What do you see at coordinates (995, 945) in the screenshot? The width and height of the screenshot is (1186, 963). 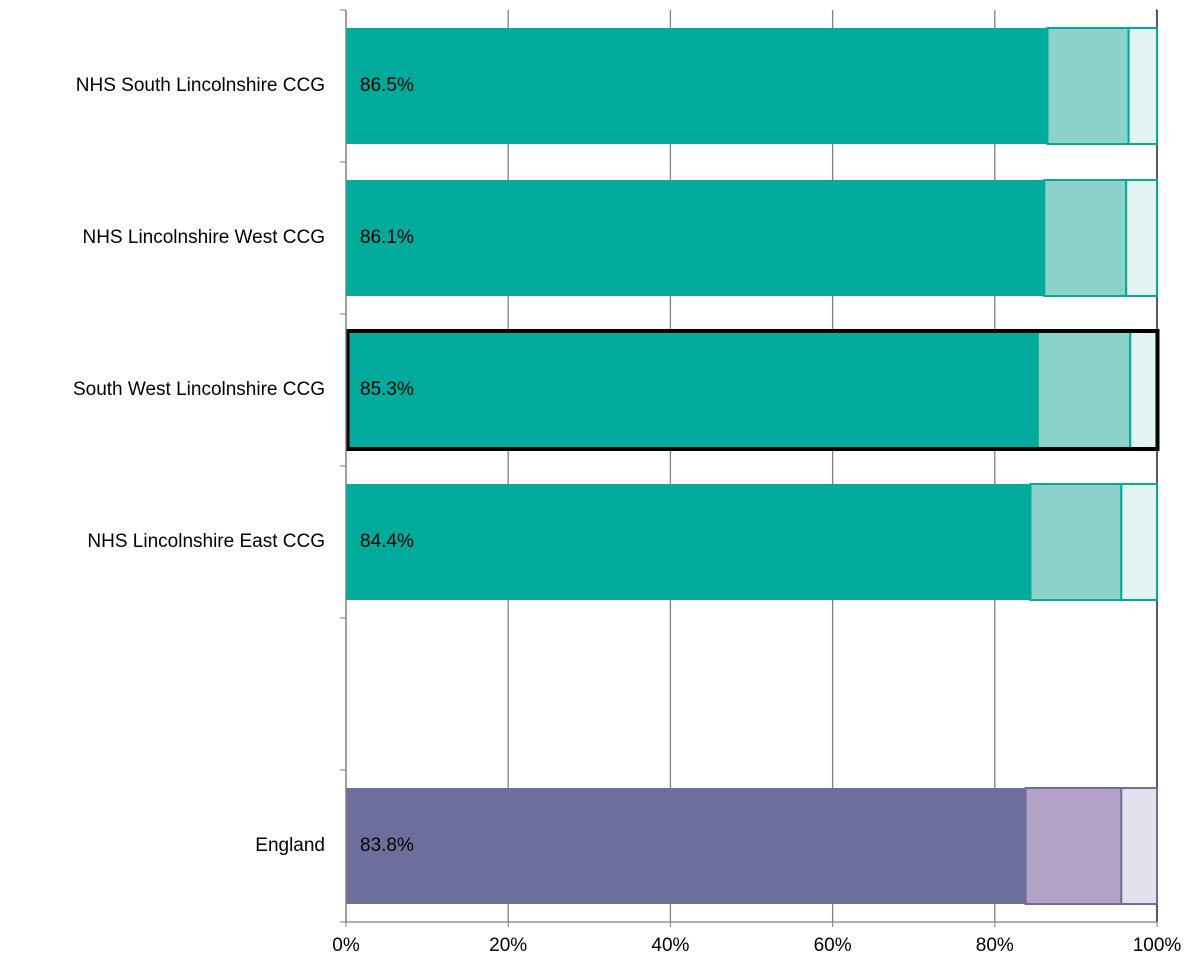 I see `x-tick-label: 80%` at bounding box center [995, 945].